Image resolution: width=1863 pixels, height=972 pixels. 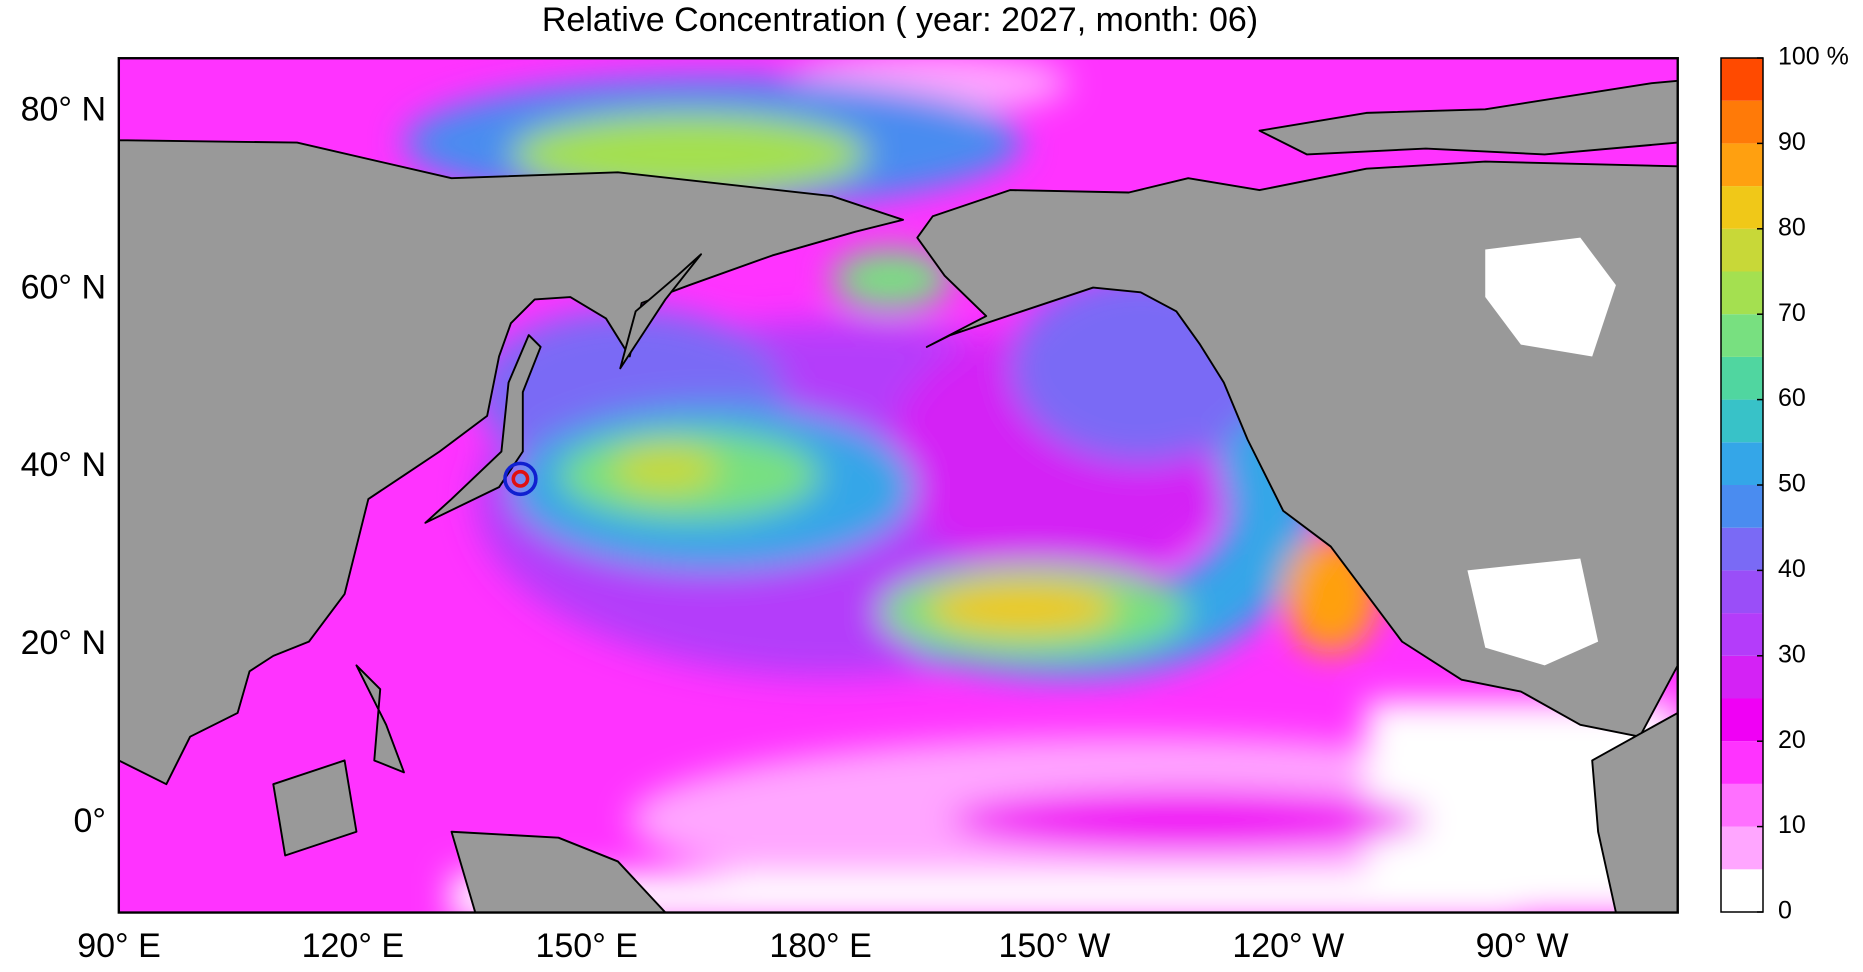 I want to click on land-new-guinea, so click(x=558, y=871).